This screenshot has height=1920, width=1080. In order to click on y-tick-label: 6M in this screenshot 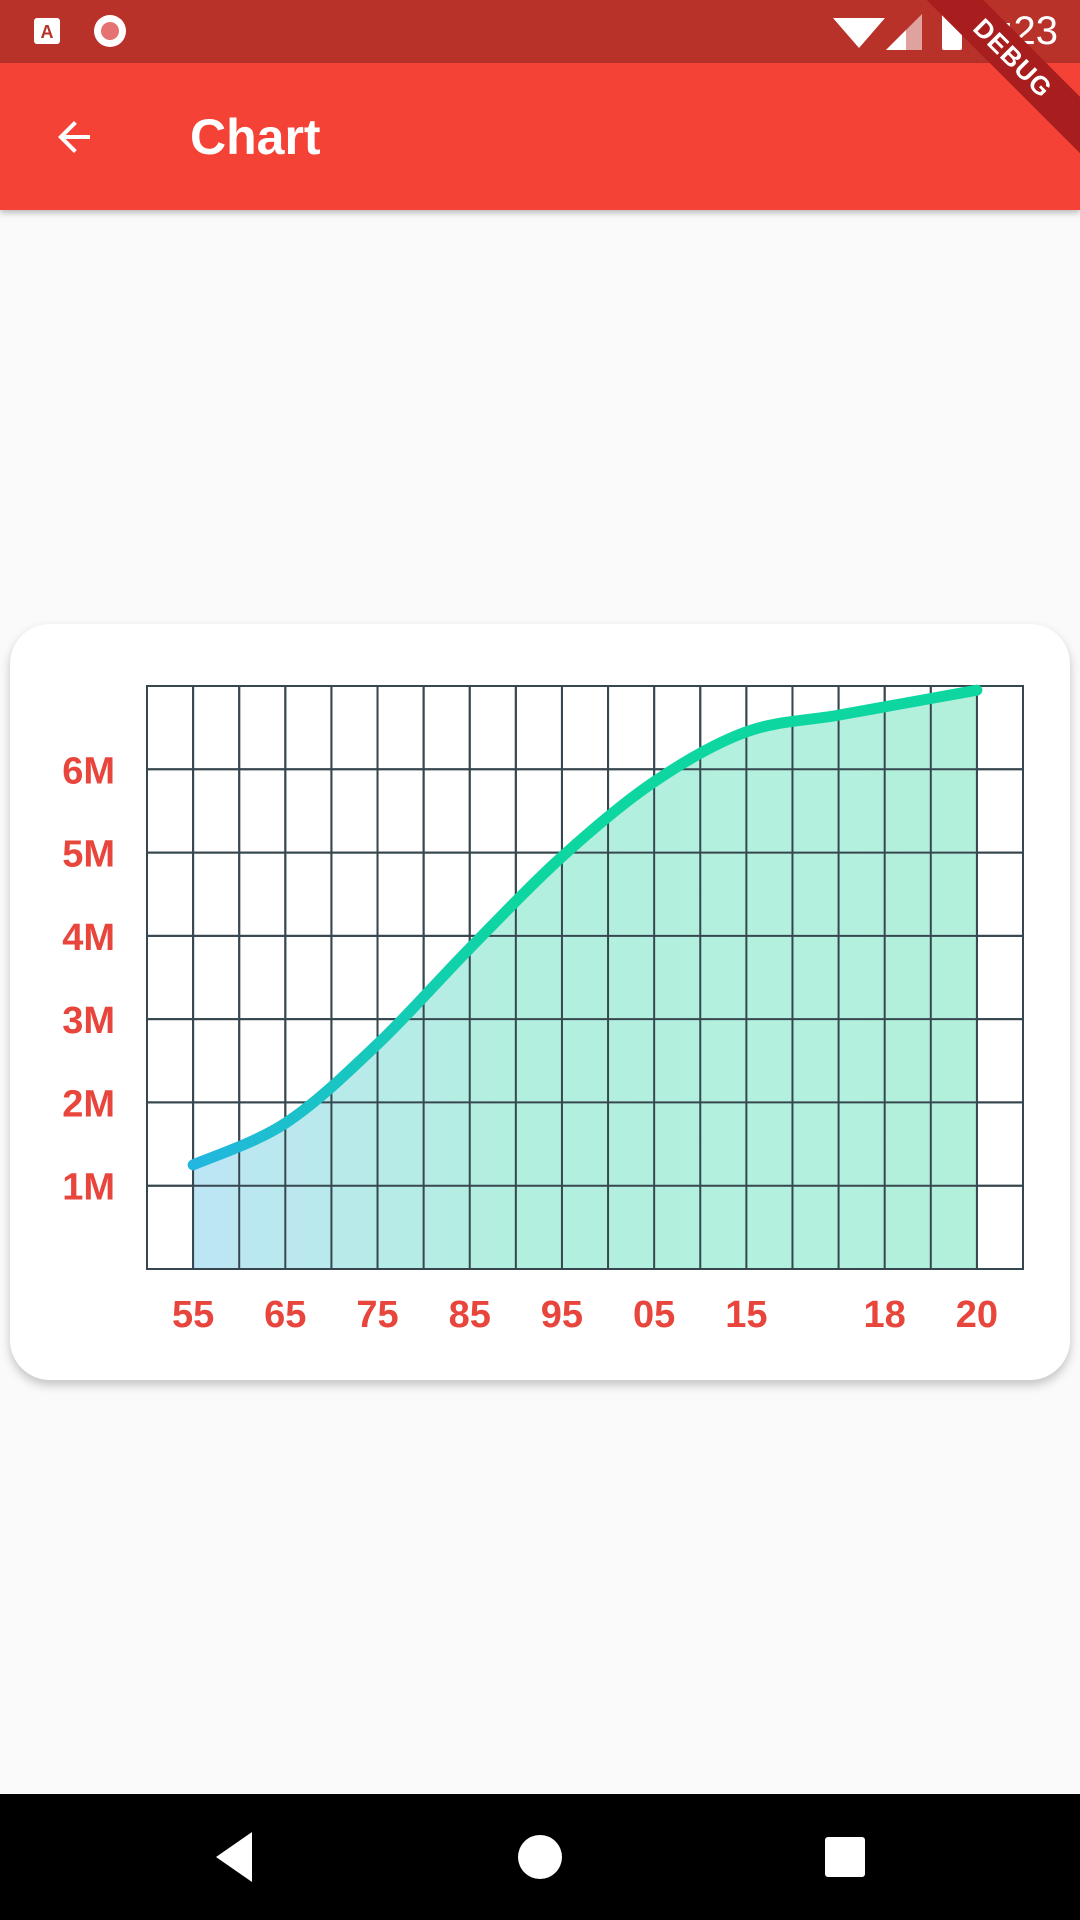, I will do `click(88, 771)`.